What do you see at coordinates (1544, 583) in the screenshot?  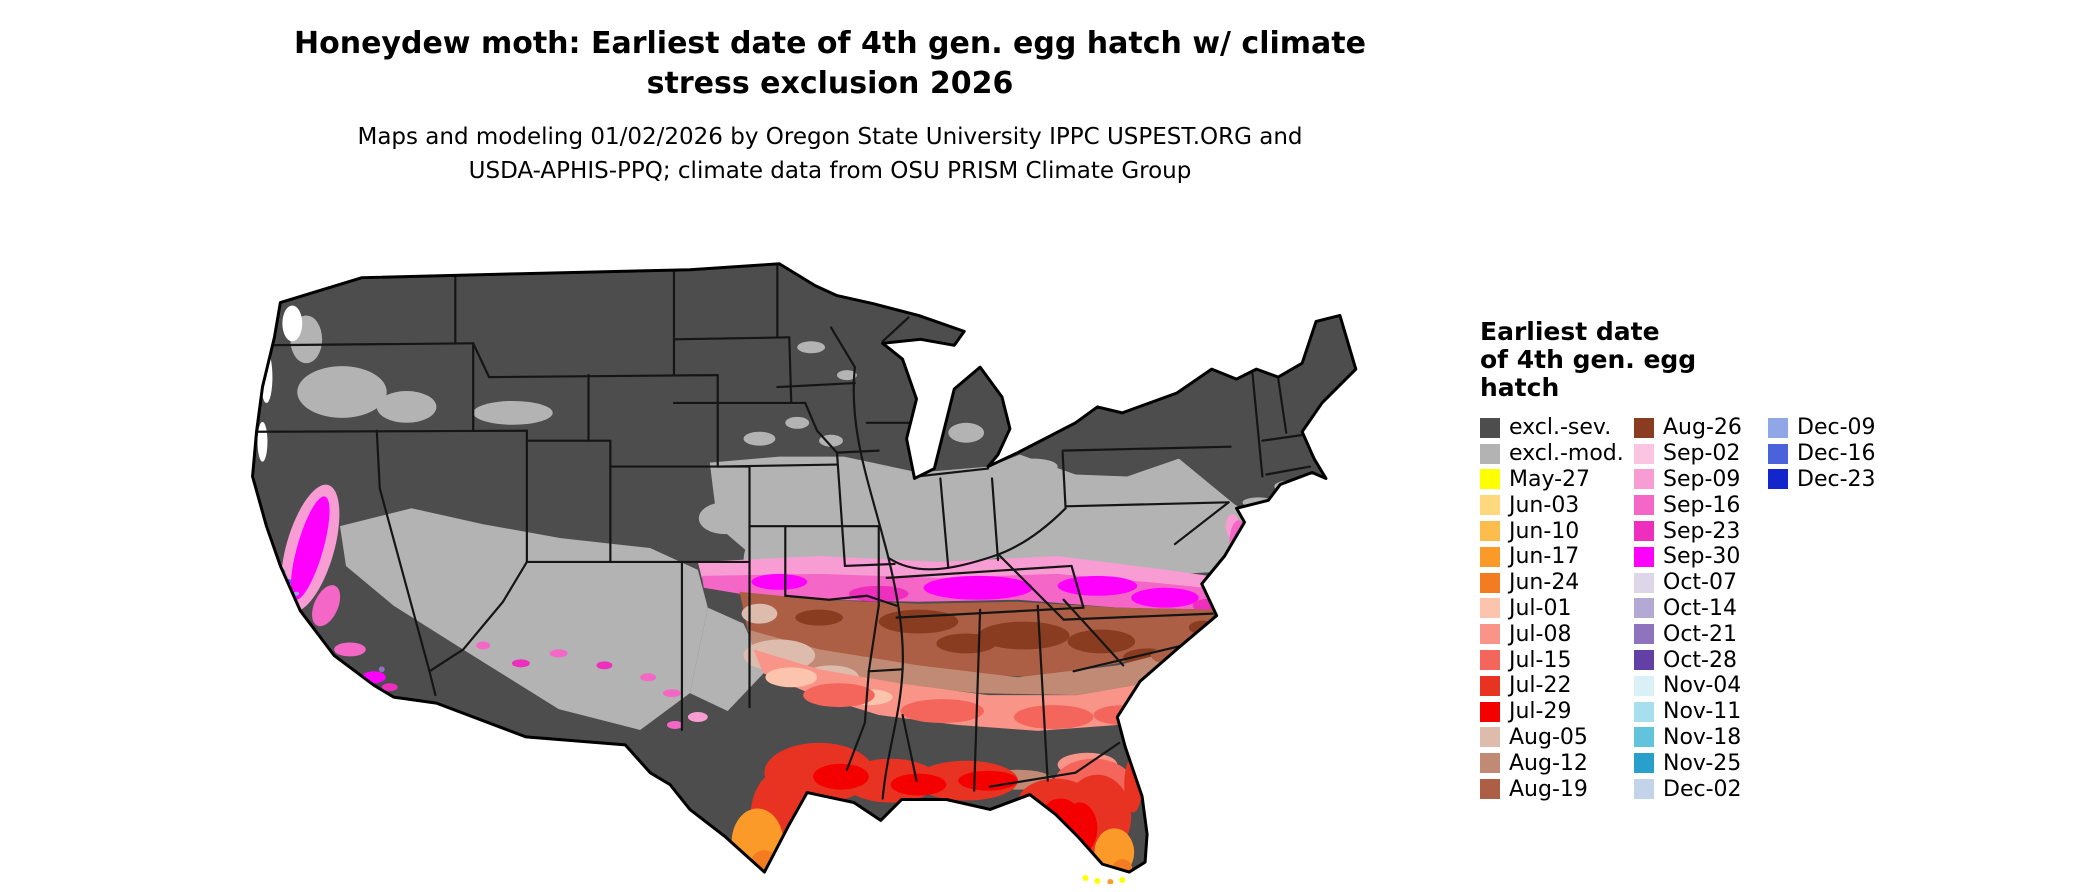 I see `legend-entry-label: Jun-24` at bounding box center [1544, 583].